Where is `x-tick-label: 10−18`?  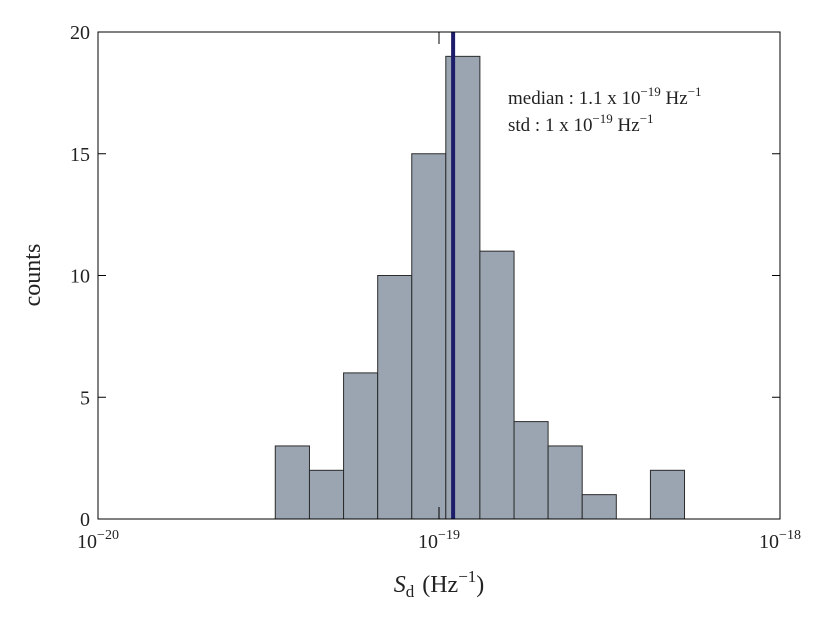
x-tick-label: 10−18 is located at coordinates (780, 540).